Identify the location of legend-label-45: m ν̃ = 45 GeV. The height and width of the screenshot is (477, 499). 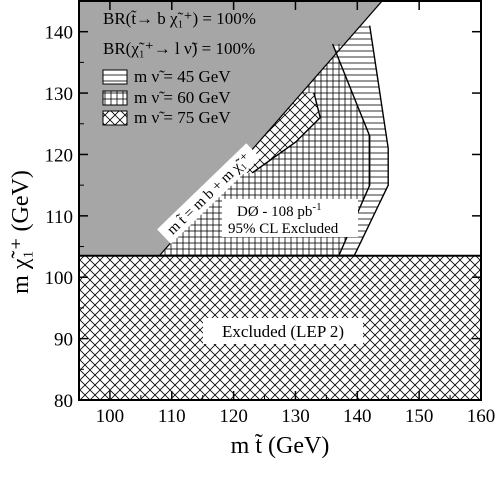
(182, 76).